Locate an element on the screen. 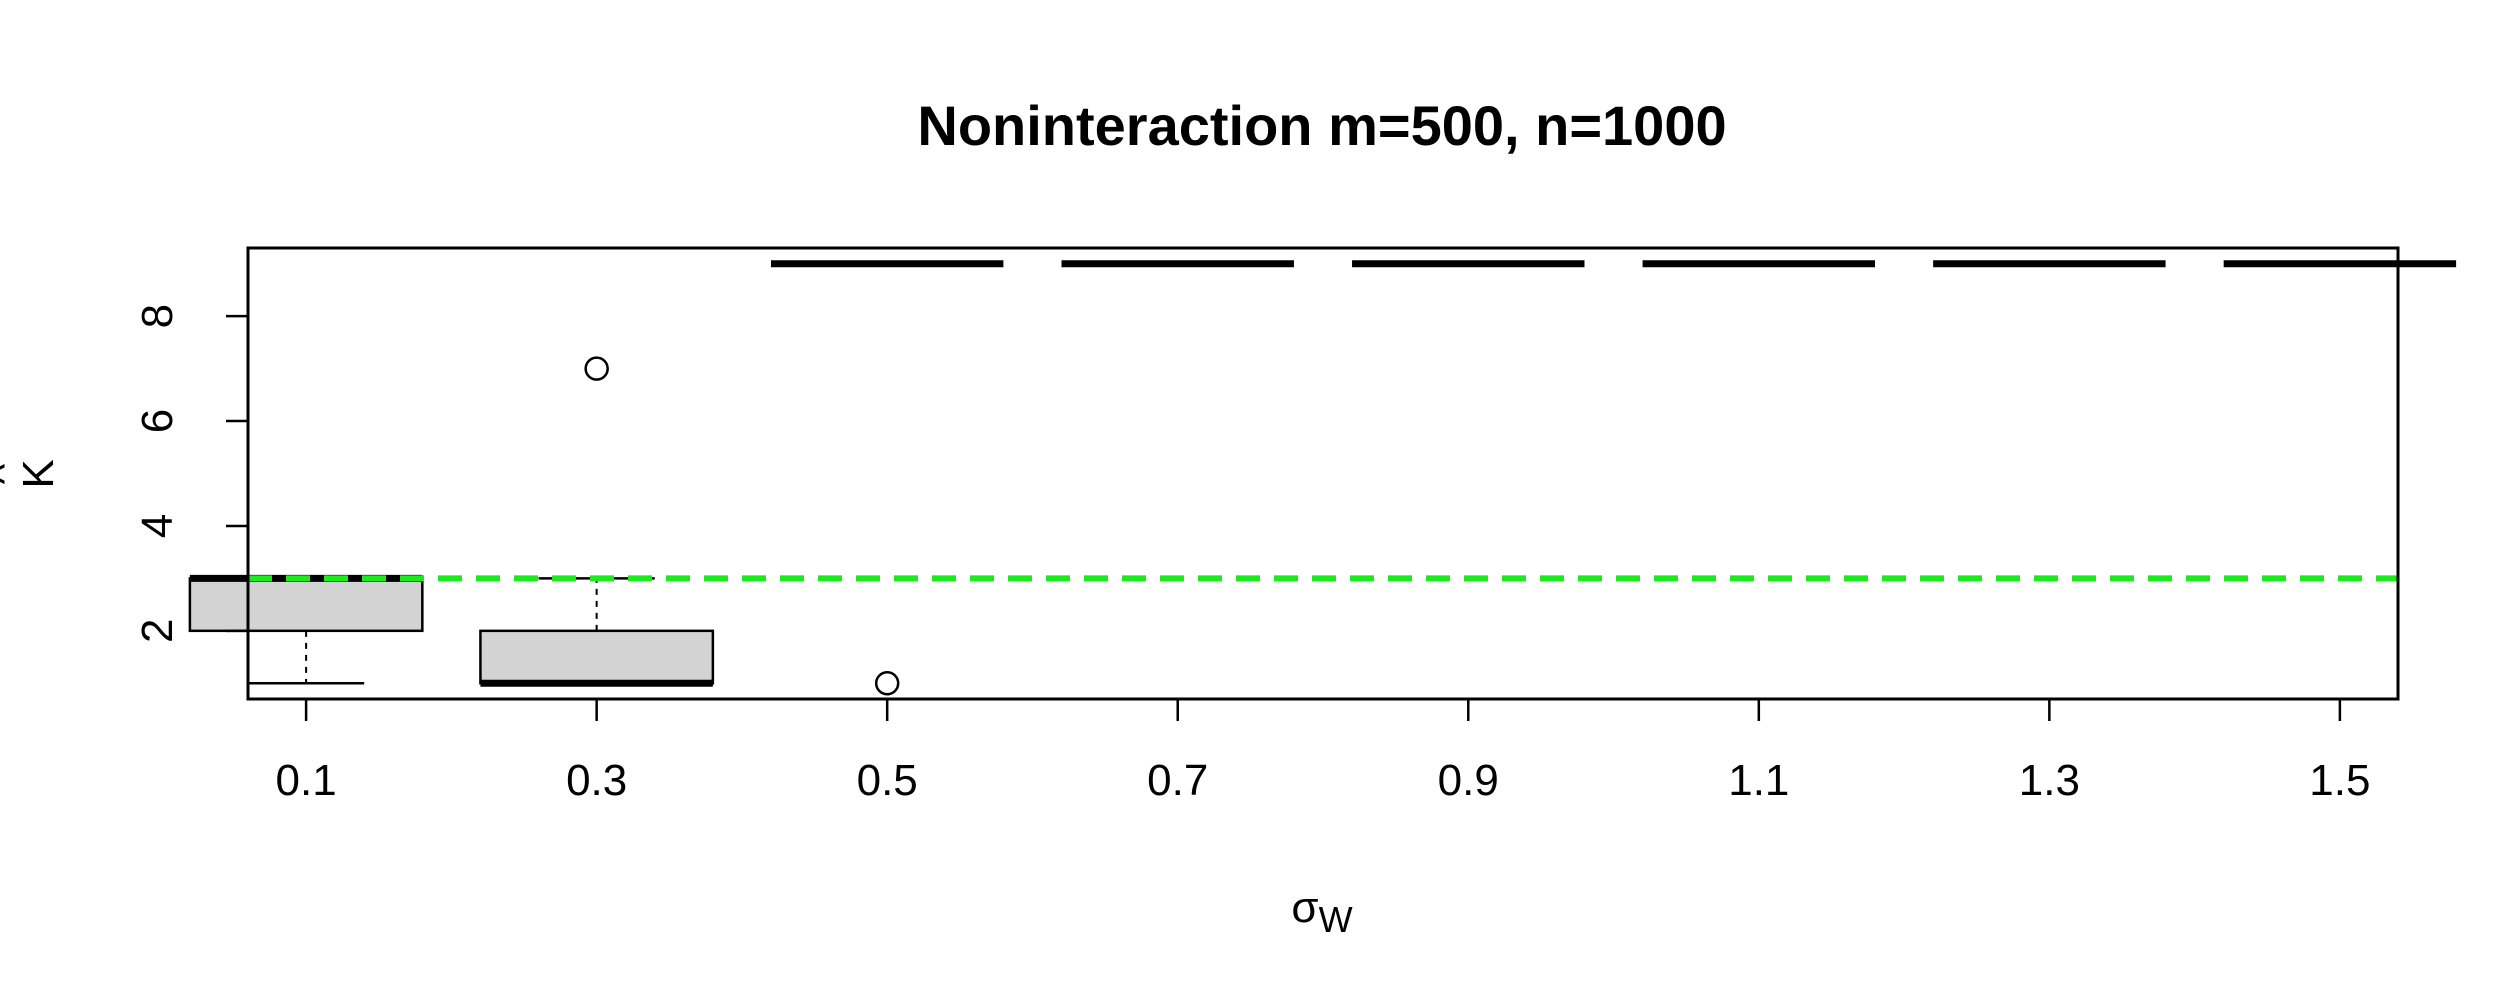  box-0.5 is located at coordinates (887, 478).